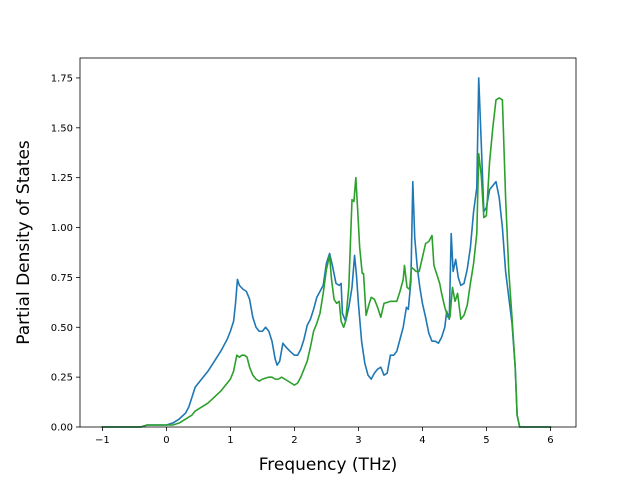 This screenshot has height=480, width=640. Describe the element at coordinates (62, 178) in the screenshot. I see `y-tick-label: 1.25` at that location.